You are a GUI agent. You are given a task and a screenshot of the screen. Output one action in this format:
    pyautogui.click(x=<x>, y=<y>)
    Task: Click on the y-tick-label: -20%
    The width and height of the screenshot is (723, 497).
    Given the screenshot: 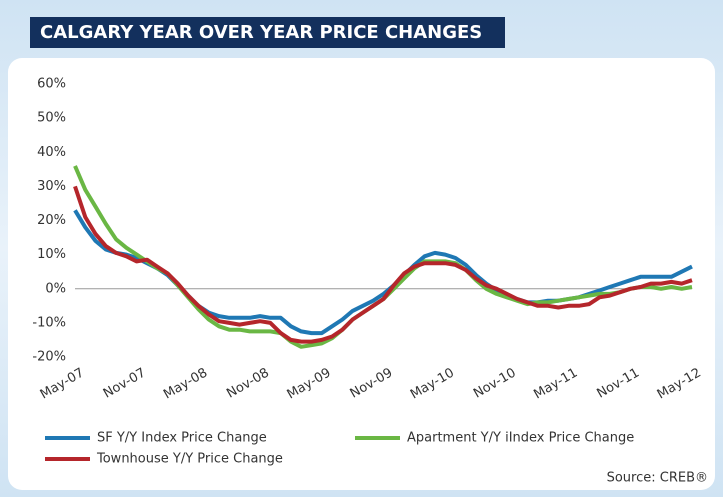 What is the action you would take?
    pyautogui.click(x=49, y=357)
    